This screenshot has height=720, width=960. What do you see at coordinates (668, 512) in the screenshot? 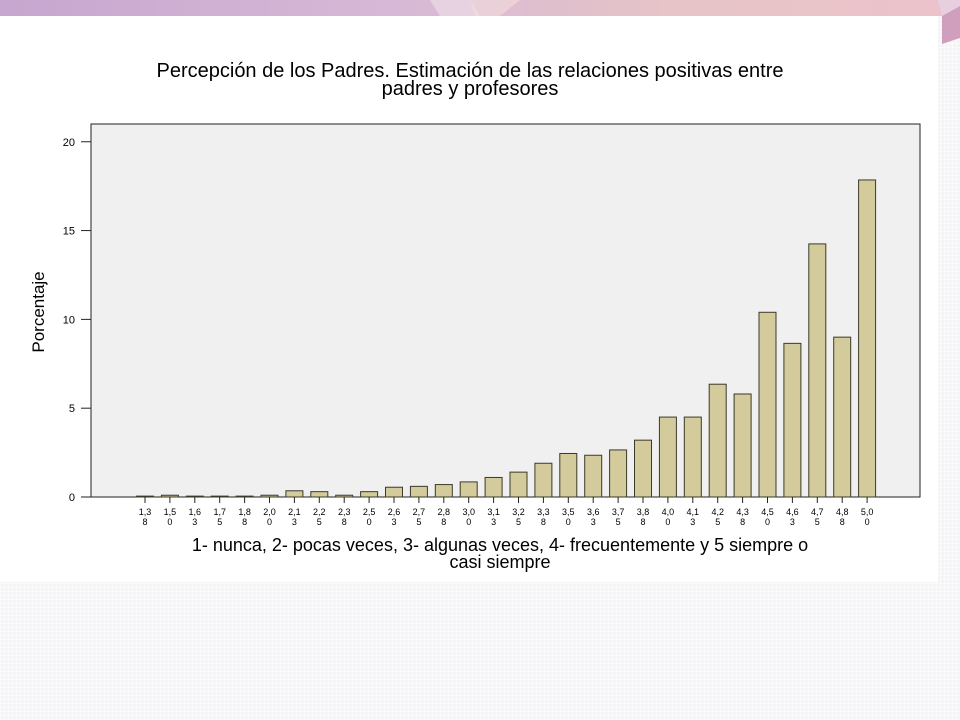
I see `x-tick-label-top: 4,0` at bounding box center [668, 512].